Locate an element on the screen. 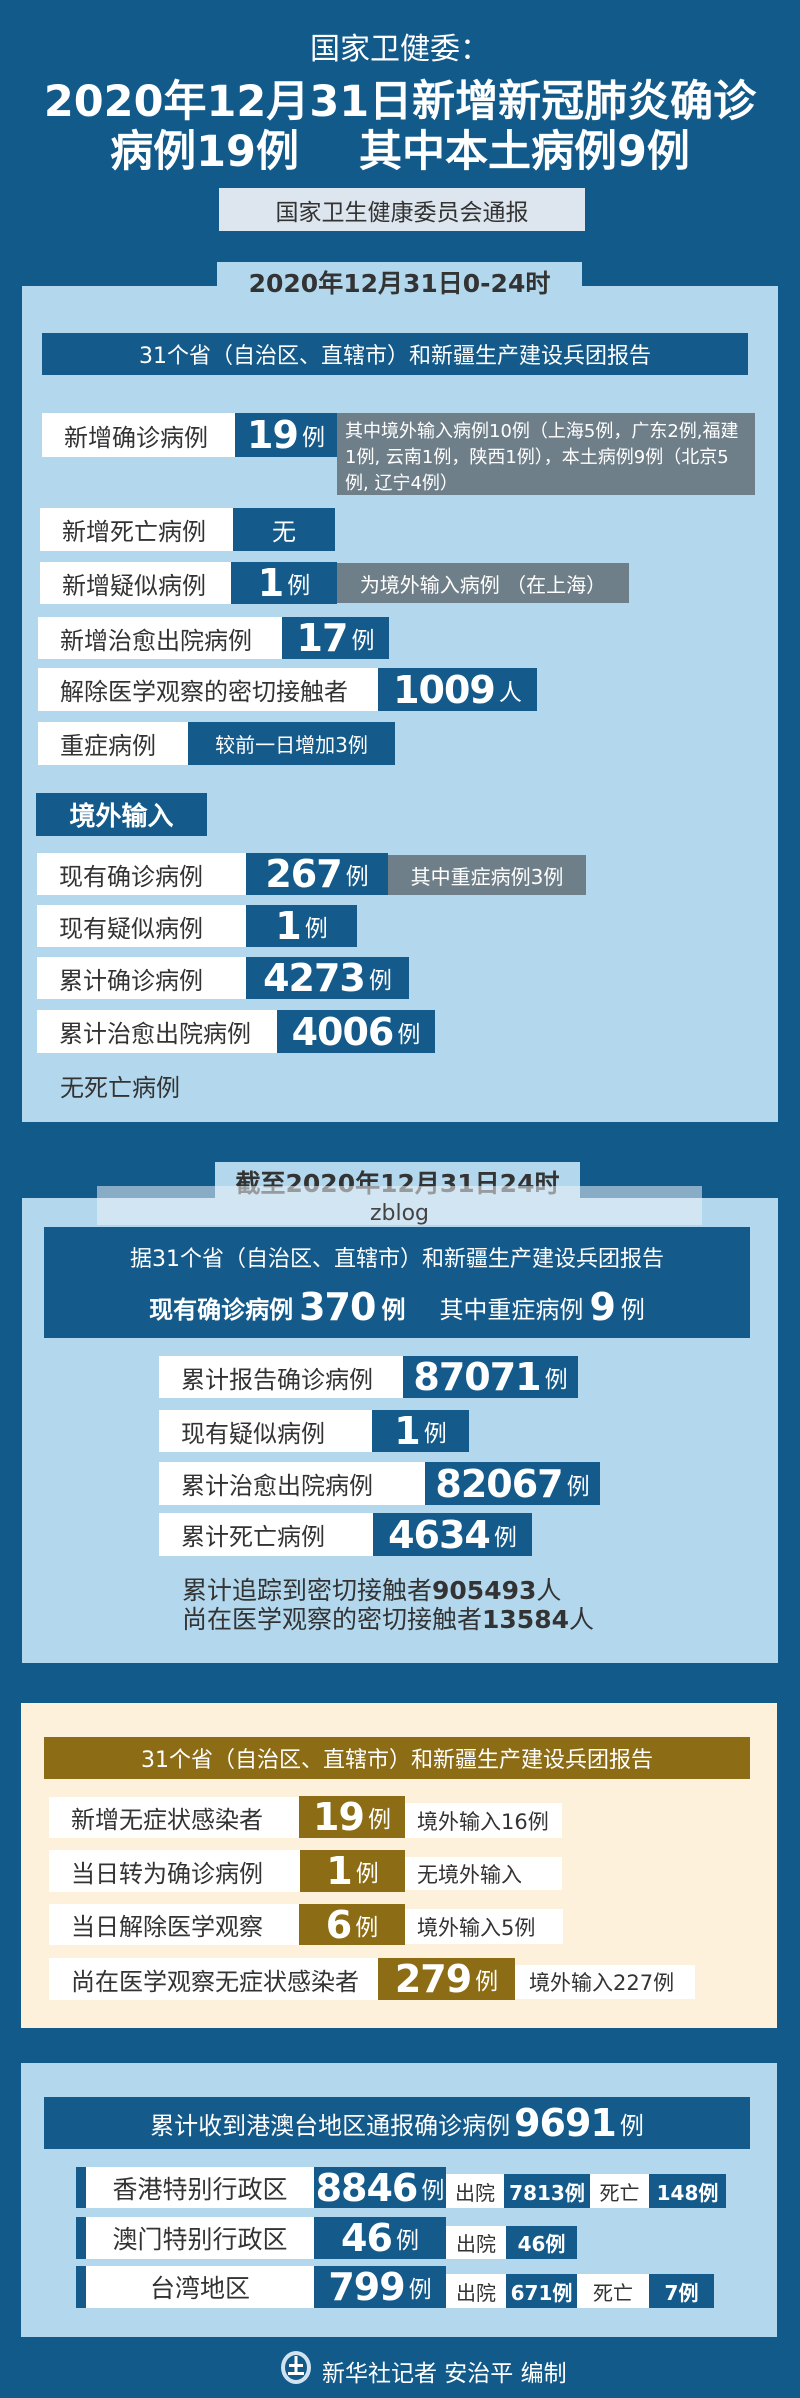 Image resolution: width=800 pixels, height=2398 pixels. row-note: 境外输入5例 is located at coordinates (484, 1926).